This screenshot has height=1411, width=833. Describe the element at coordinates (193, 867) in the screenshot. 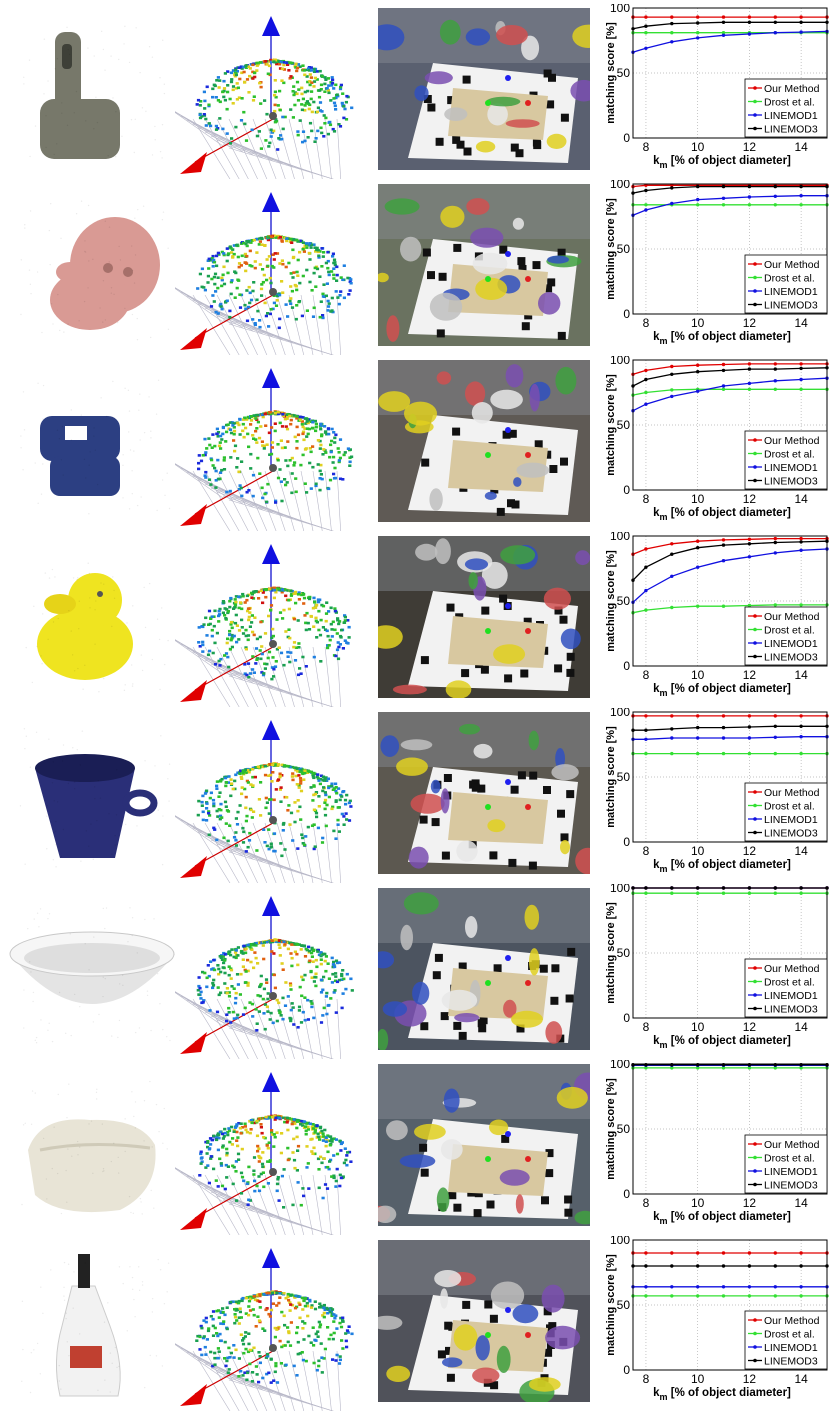

I see `x-axis-arrow` at that location.